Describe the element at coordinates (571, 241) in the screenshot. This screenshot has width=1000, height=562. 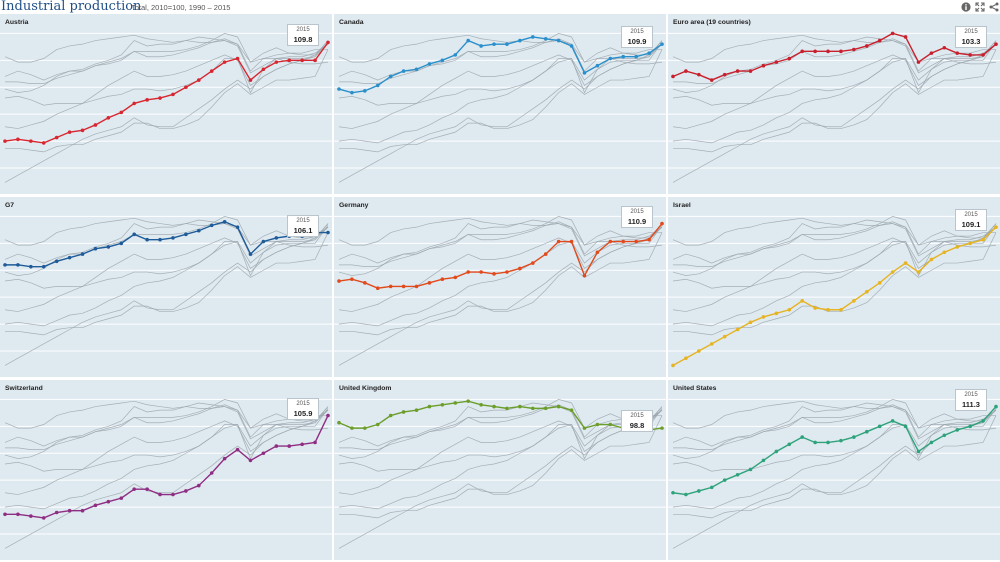
I see `data-point-germany-2008` at that location.